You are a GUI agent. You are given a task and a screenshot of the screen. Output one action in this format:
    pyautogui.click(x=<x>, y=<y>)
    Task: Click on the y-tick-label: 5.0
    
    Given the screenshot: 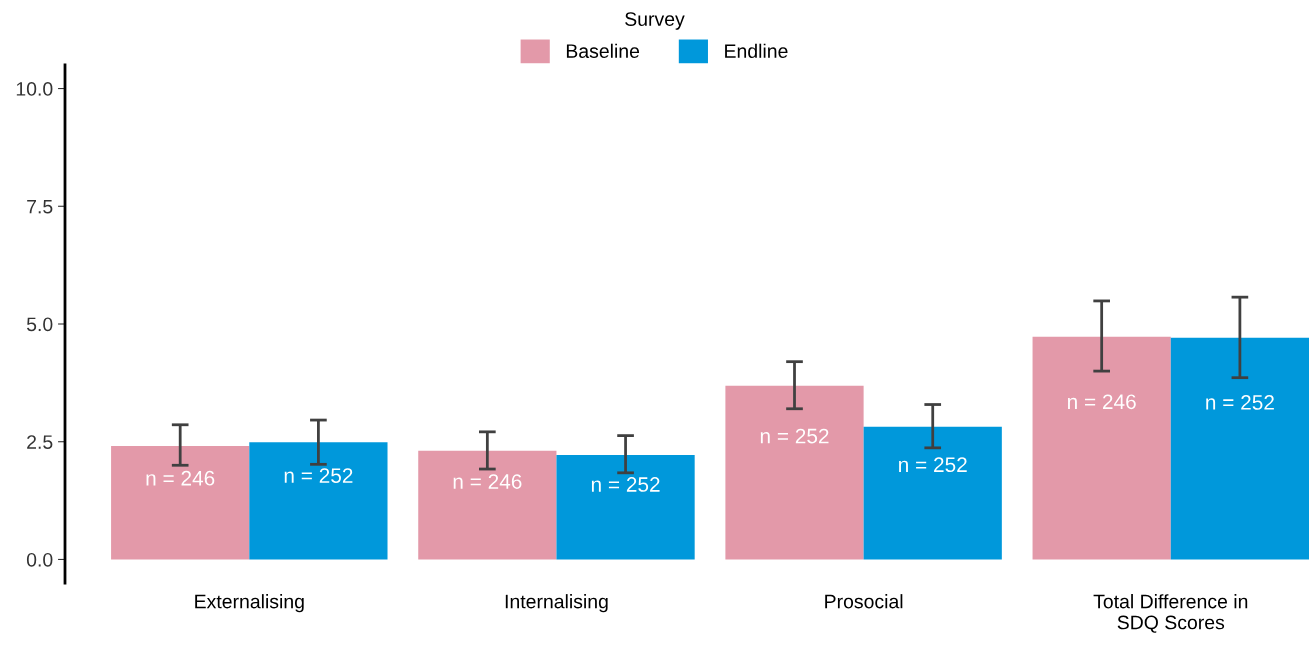 What is the action you would take?
    pyautogui.click(x=39, y=324)
    